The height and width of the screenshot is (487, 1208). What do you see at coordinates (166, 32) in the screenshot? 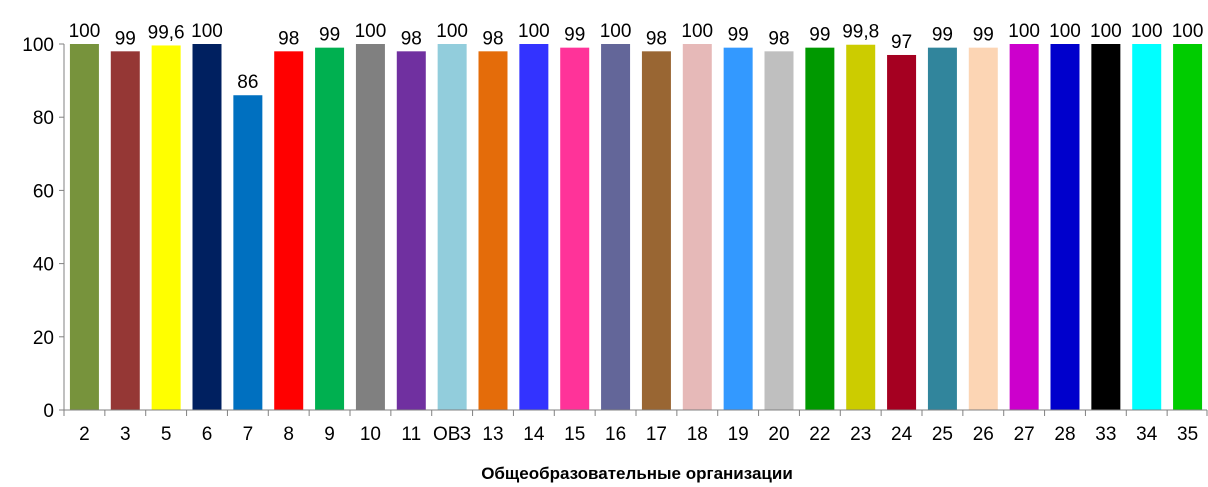
I see `value-label: 99,6` at bounding box center [166, 32].